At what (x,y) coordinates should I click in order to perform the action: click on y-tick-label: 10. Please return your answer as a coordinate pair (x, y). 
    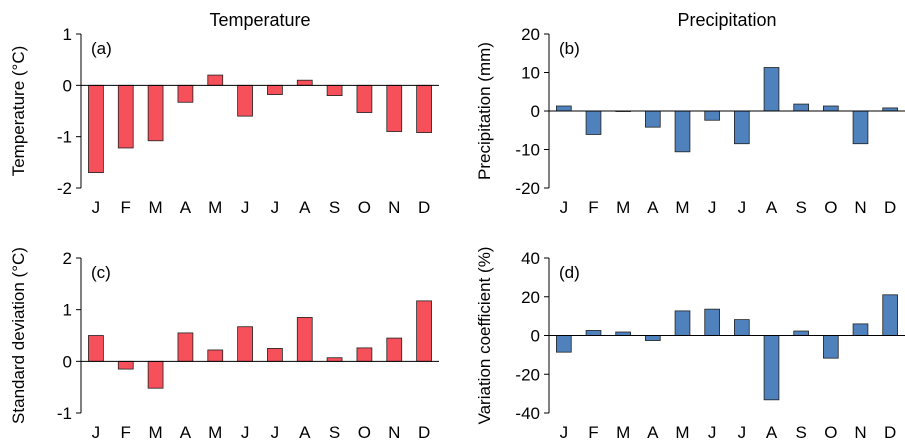
    Looking at the image, I should click on (530, 73).